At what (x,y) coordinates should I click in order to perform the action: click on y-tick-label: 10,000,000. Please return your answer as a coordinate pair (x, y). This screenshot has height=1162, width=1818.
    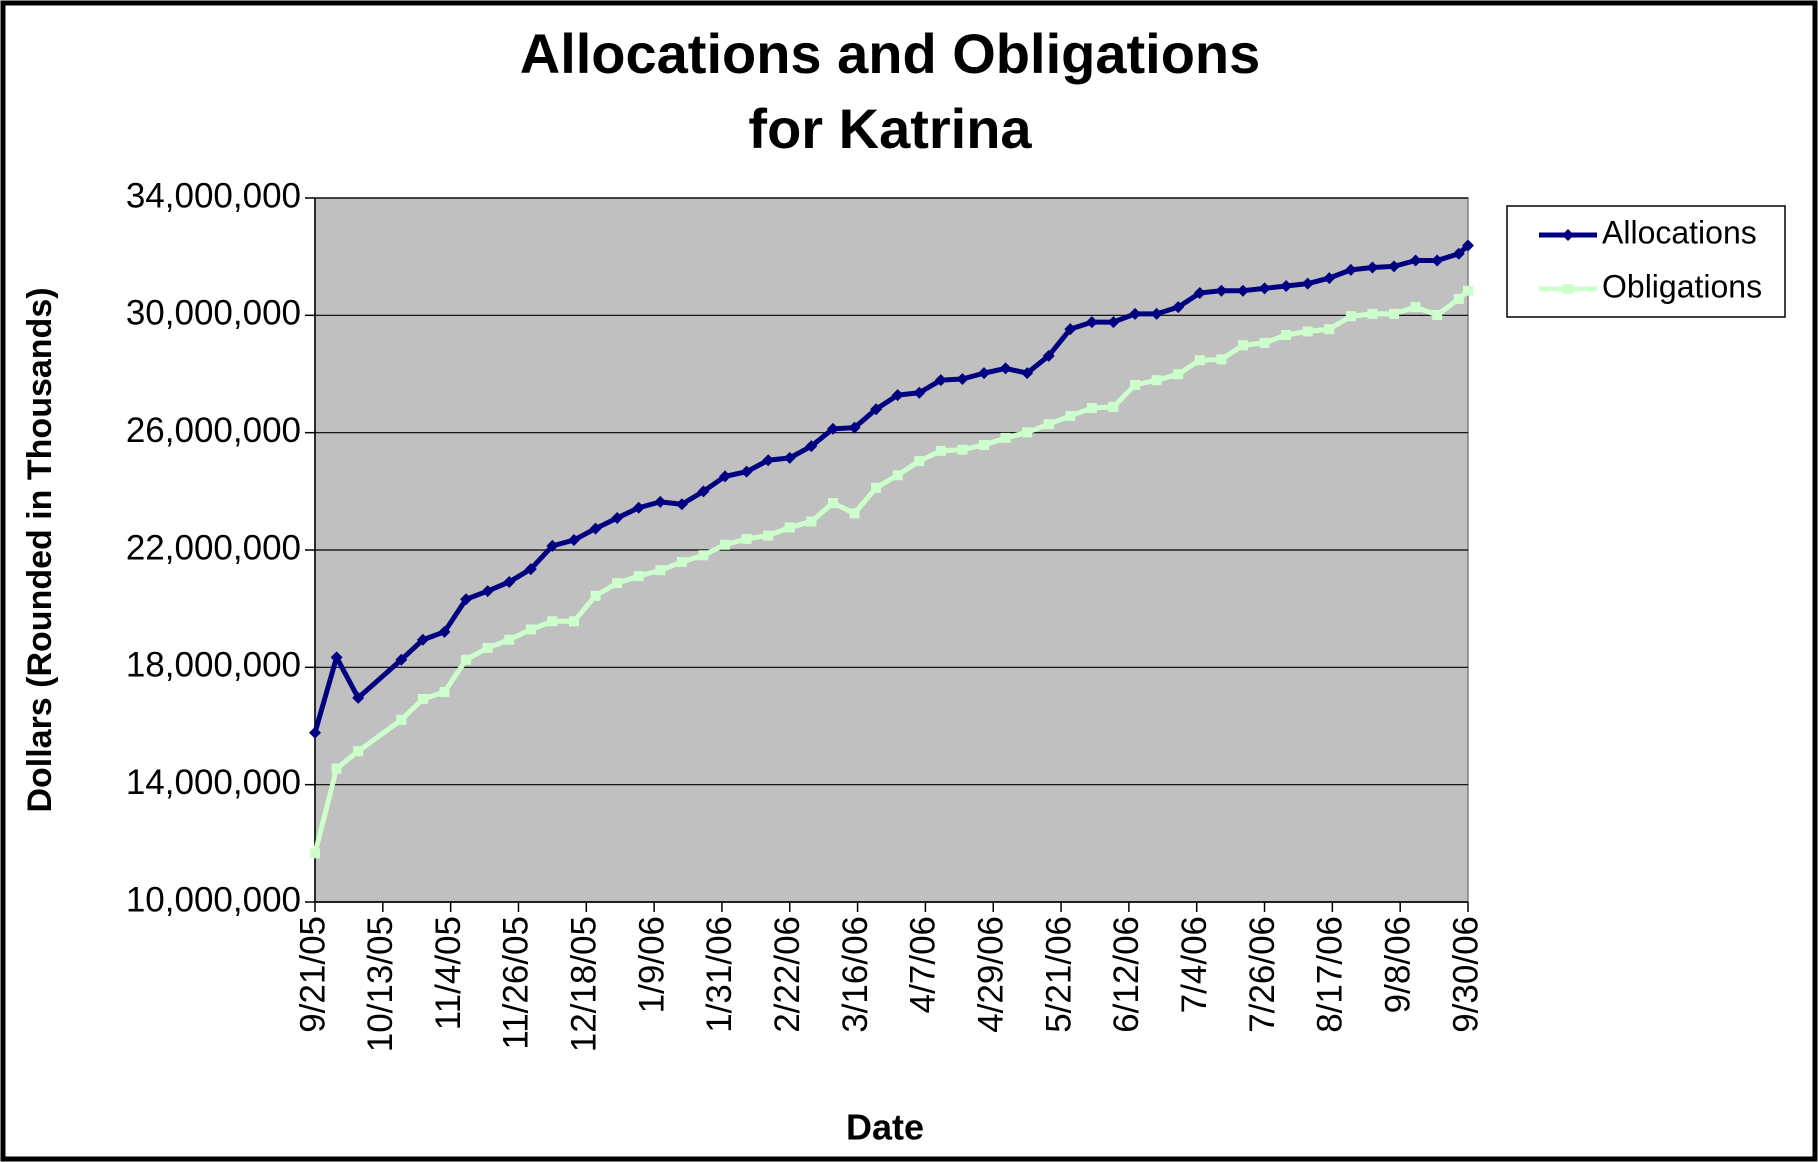
    Looking at the image, I should click on (213, 899).